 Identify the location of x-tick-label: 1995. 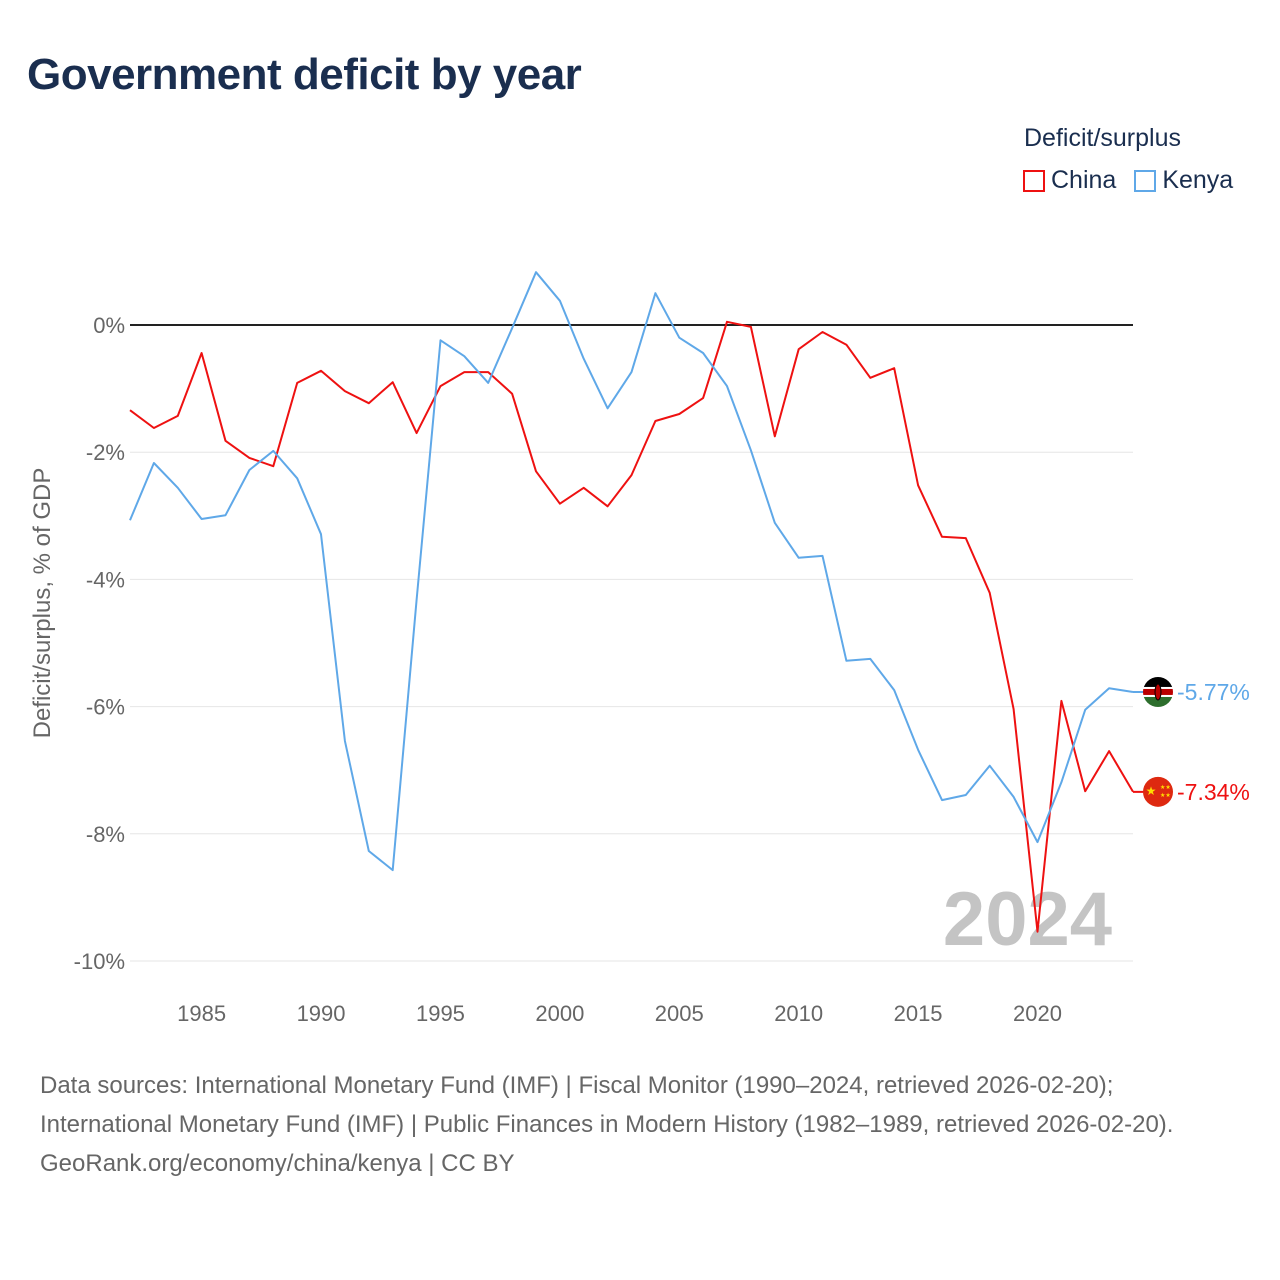
(440, 1013).